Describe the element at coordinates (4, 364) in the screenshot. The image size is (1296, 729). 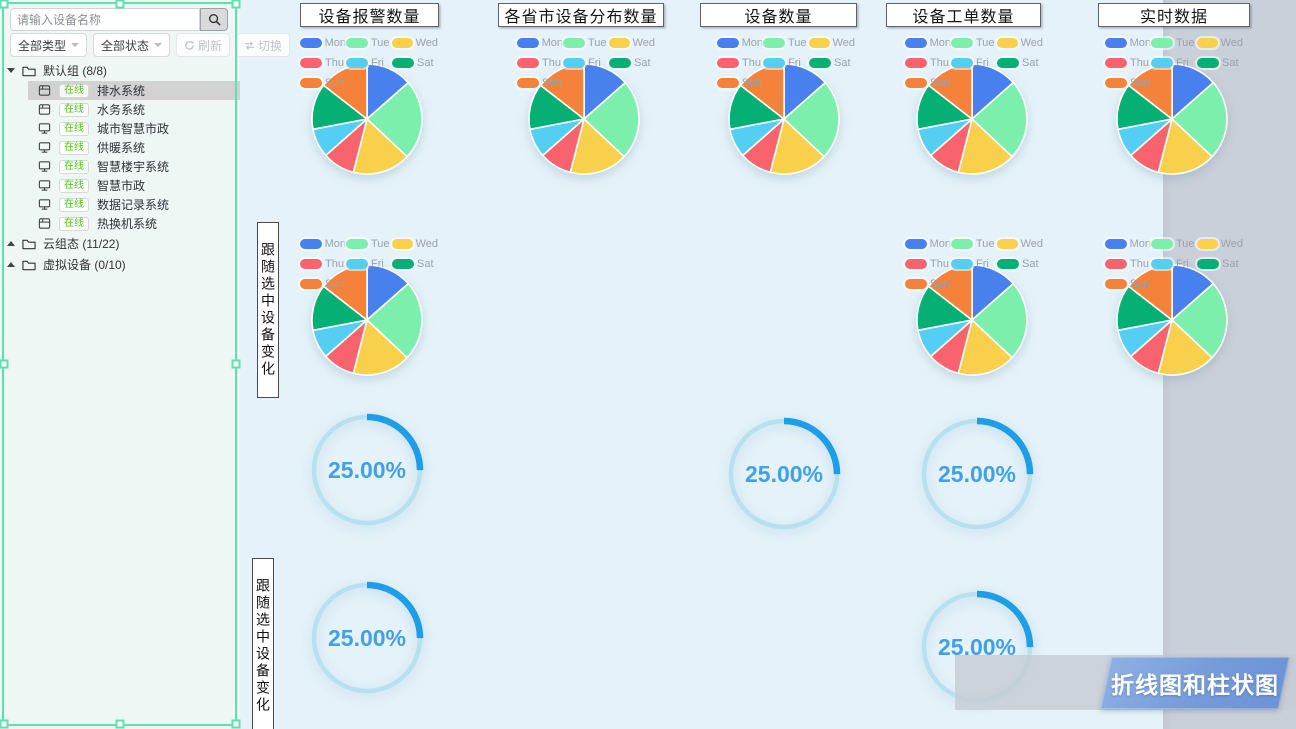
I see `resize-handle-w` at that location.